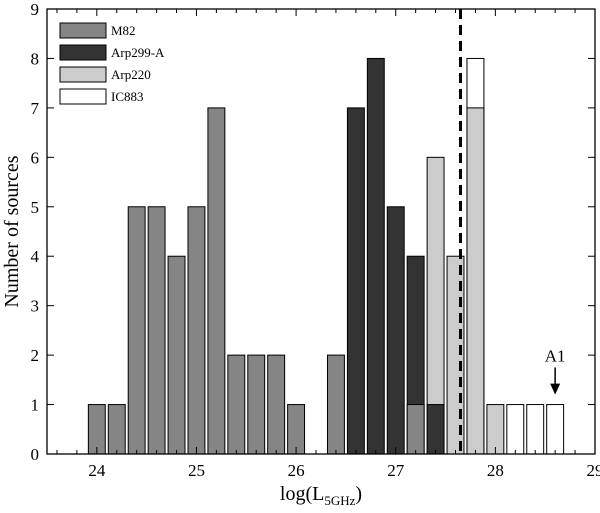 The height and width of the screenshot is (513, 600). What do you see at coordinates (196, 470) in the screenshot?
I see `x-tick-label: 25` at bounding box center [196, 470].